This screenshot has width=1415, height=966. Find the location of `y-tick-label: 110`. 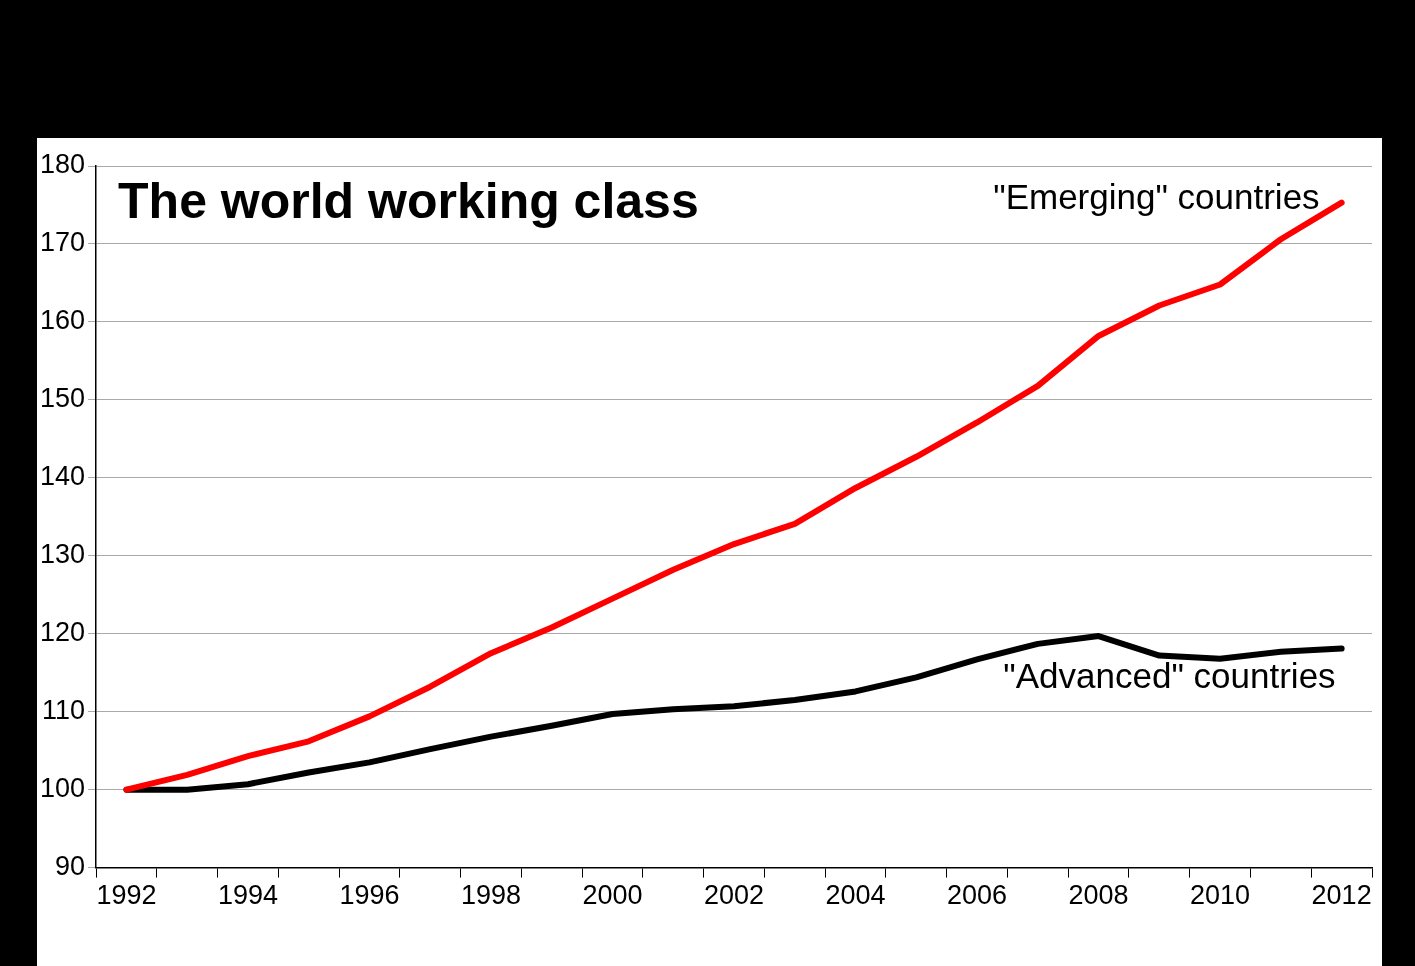

y-tick-label: 110 is located at coordinates (64, 710).